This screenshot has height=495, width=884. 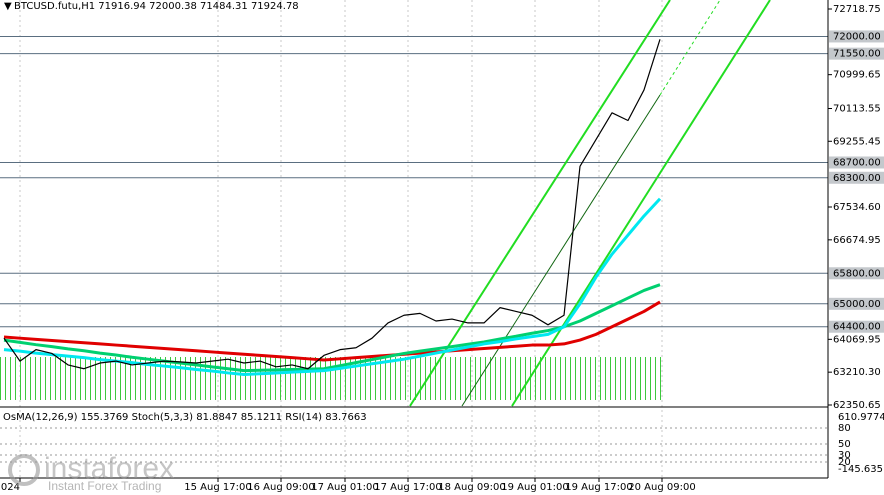 I want to click on indicator-scale: 610.9774, so click(x=861, y=417).